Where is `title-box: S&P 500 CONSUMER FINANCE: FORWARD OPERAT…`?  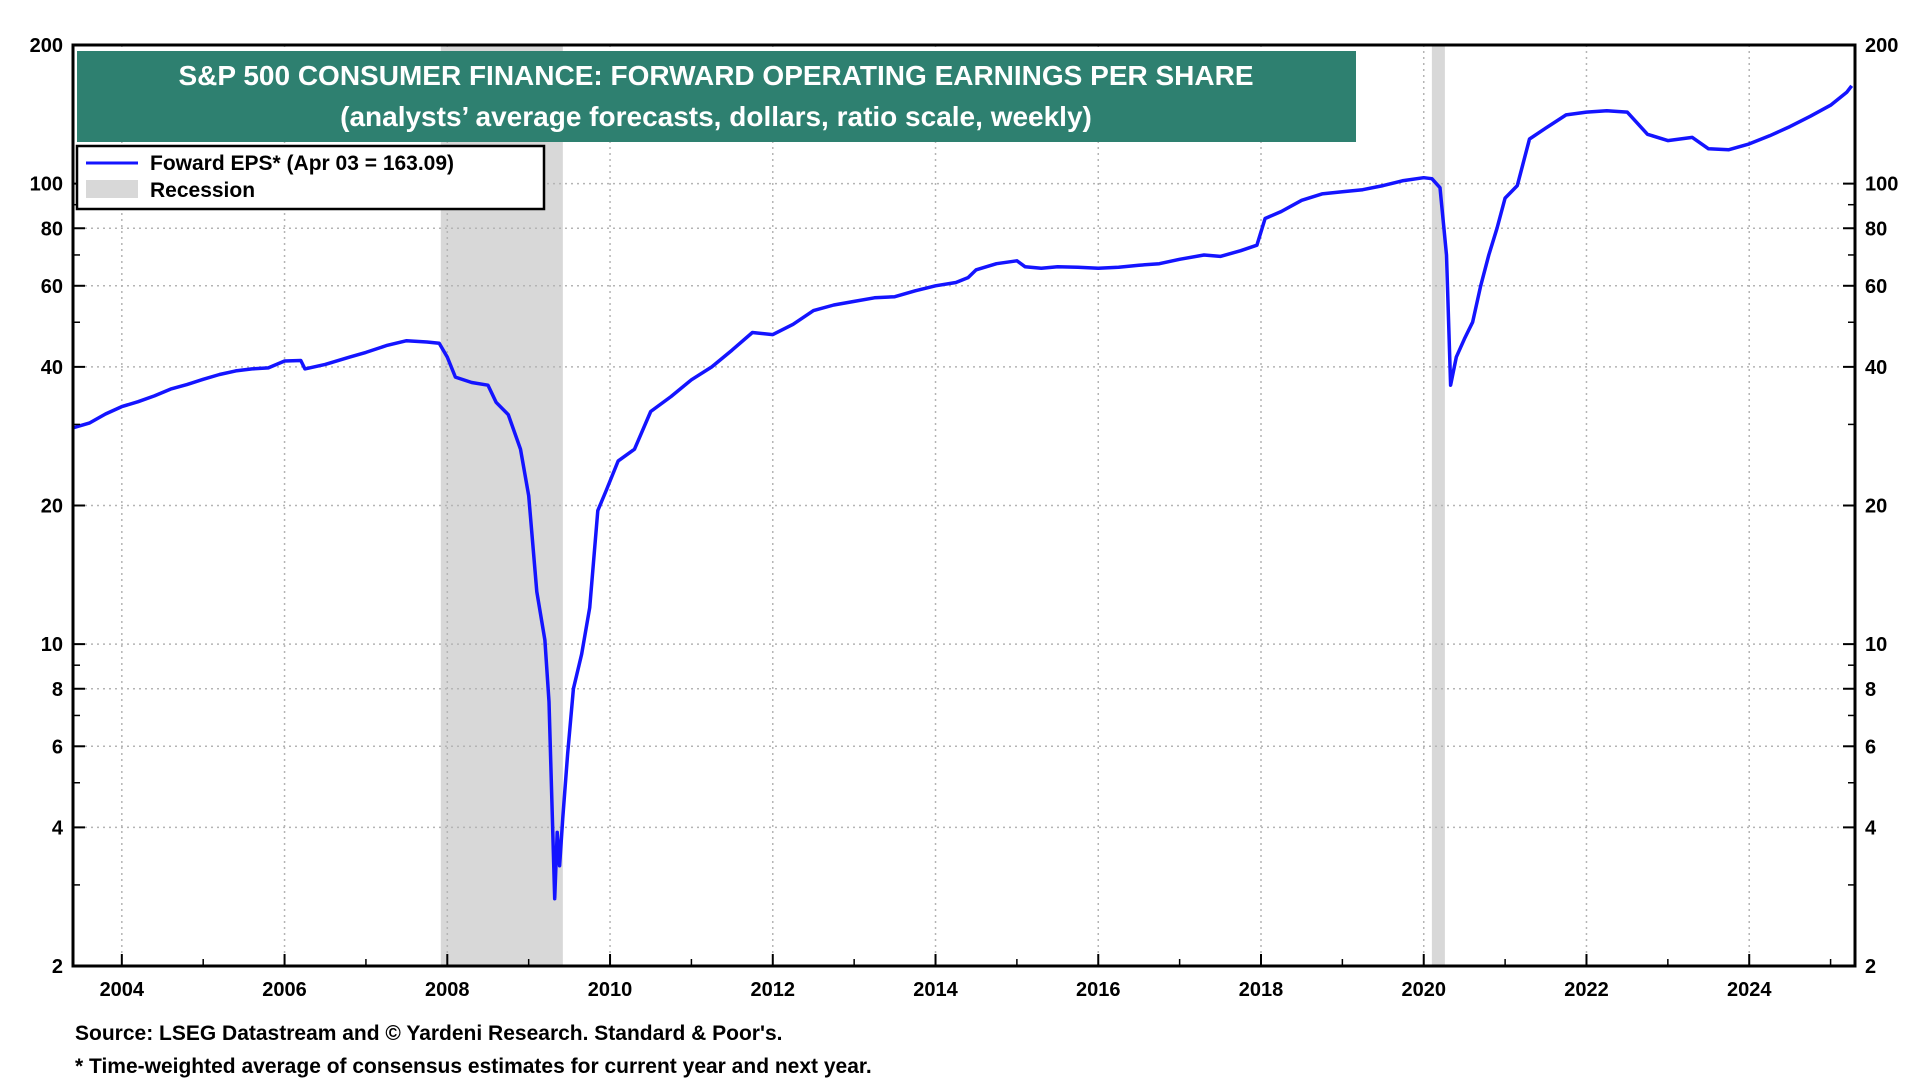
title-box: S&P 500 CONSUMER FINANCE: FORWARD OPERAT… is located at coordinates (716, 96).